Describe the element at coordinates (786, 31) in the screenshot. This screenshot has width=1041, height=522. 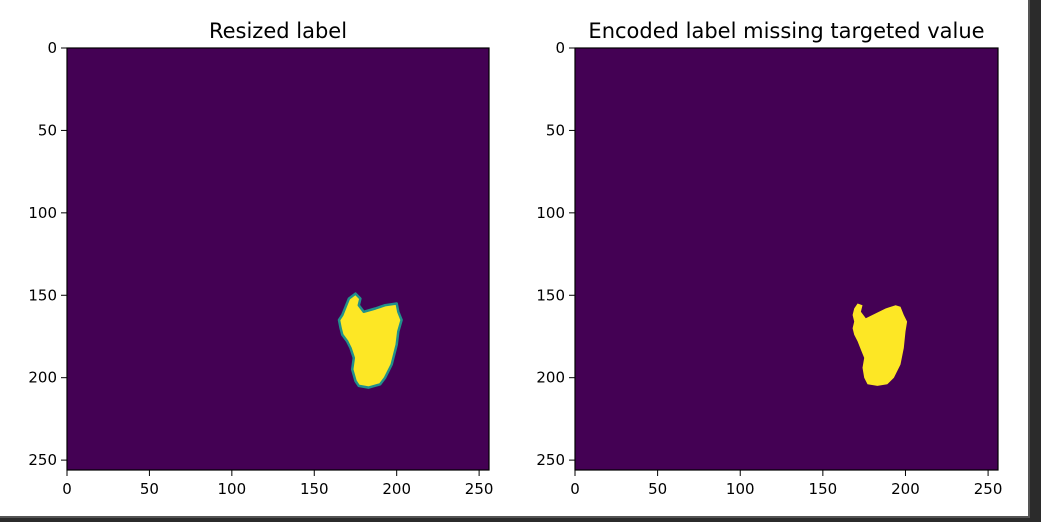
I see `chart-title: Encoded label missing targeted value` at that location.